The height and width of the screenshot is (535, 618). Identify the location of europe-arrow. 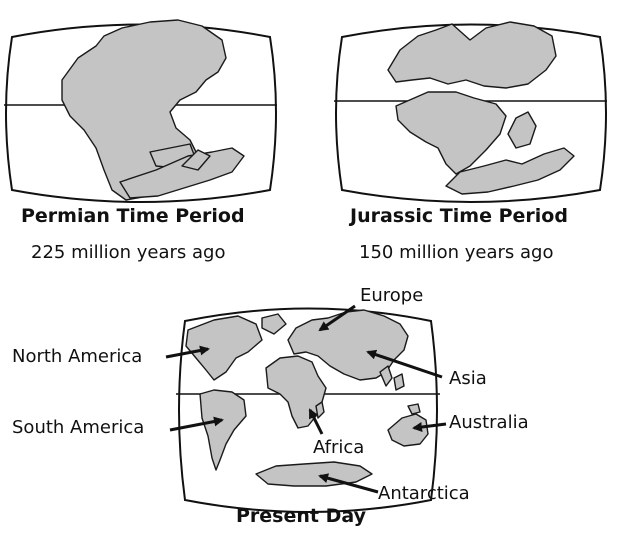
(337, 318).